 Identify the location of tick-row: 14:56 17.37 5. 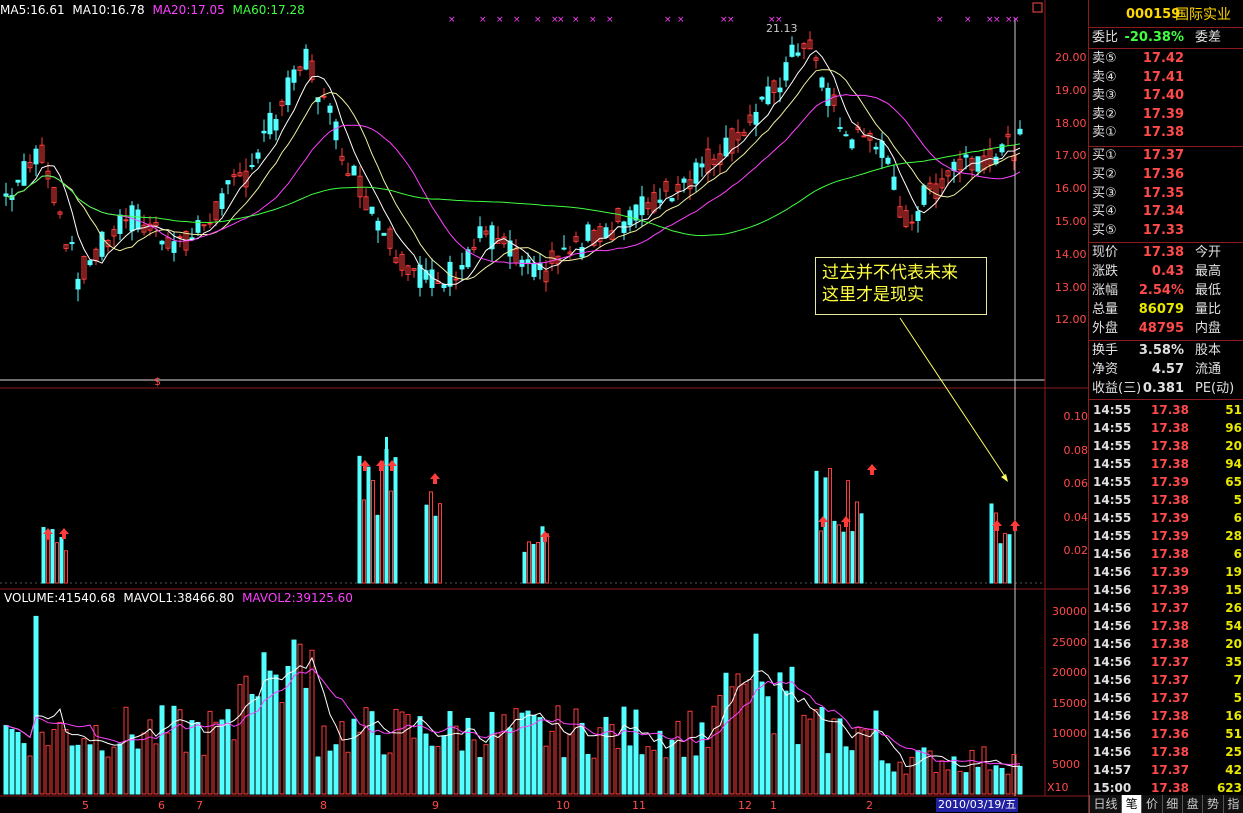
(1166, 698).